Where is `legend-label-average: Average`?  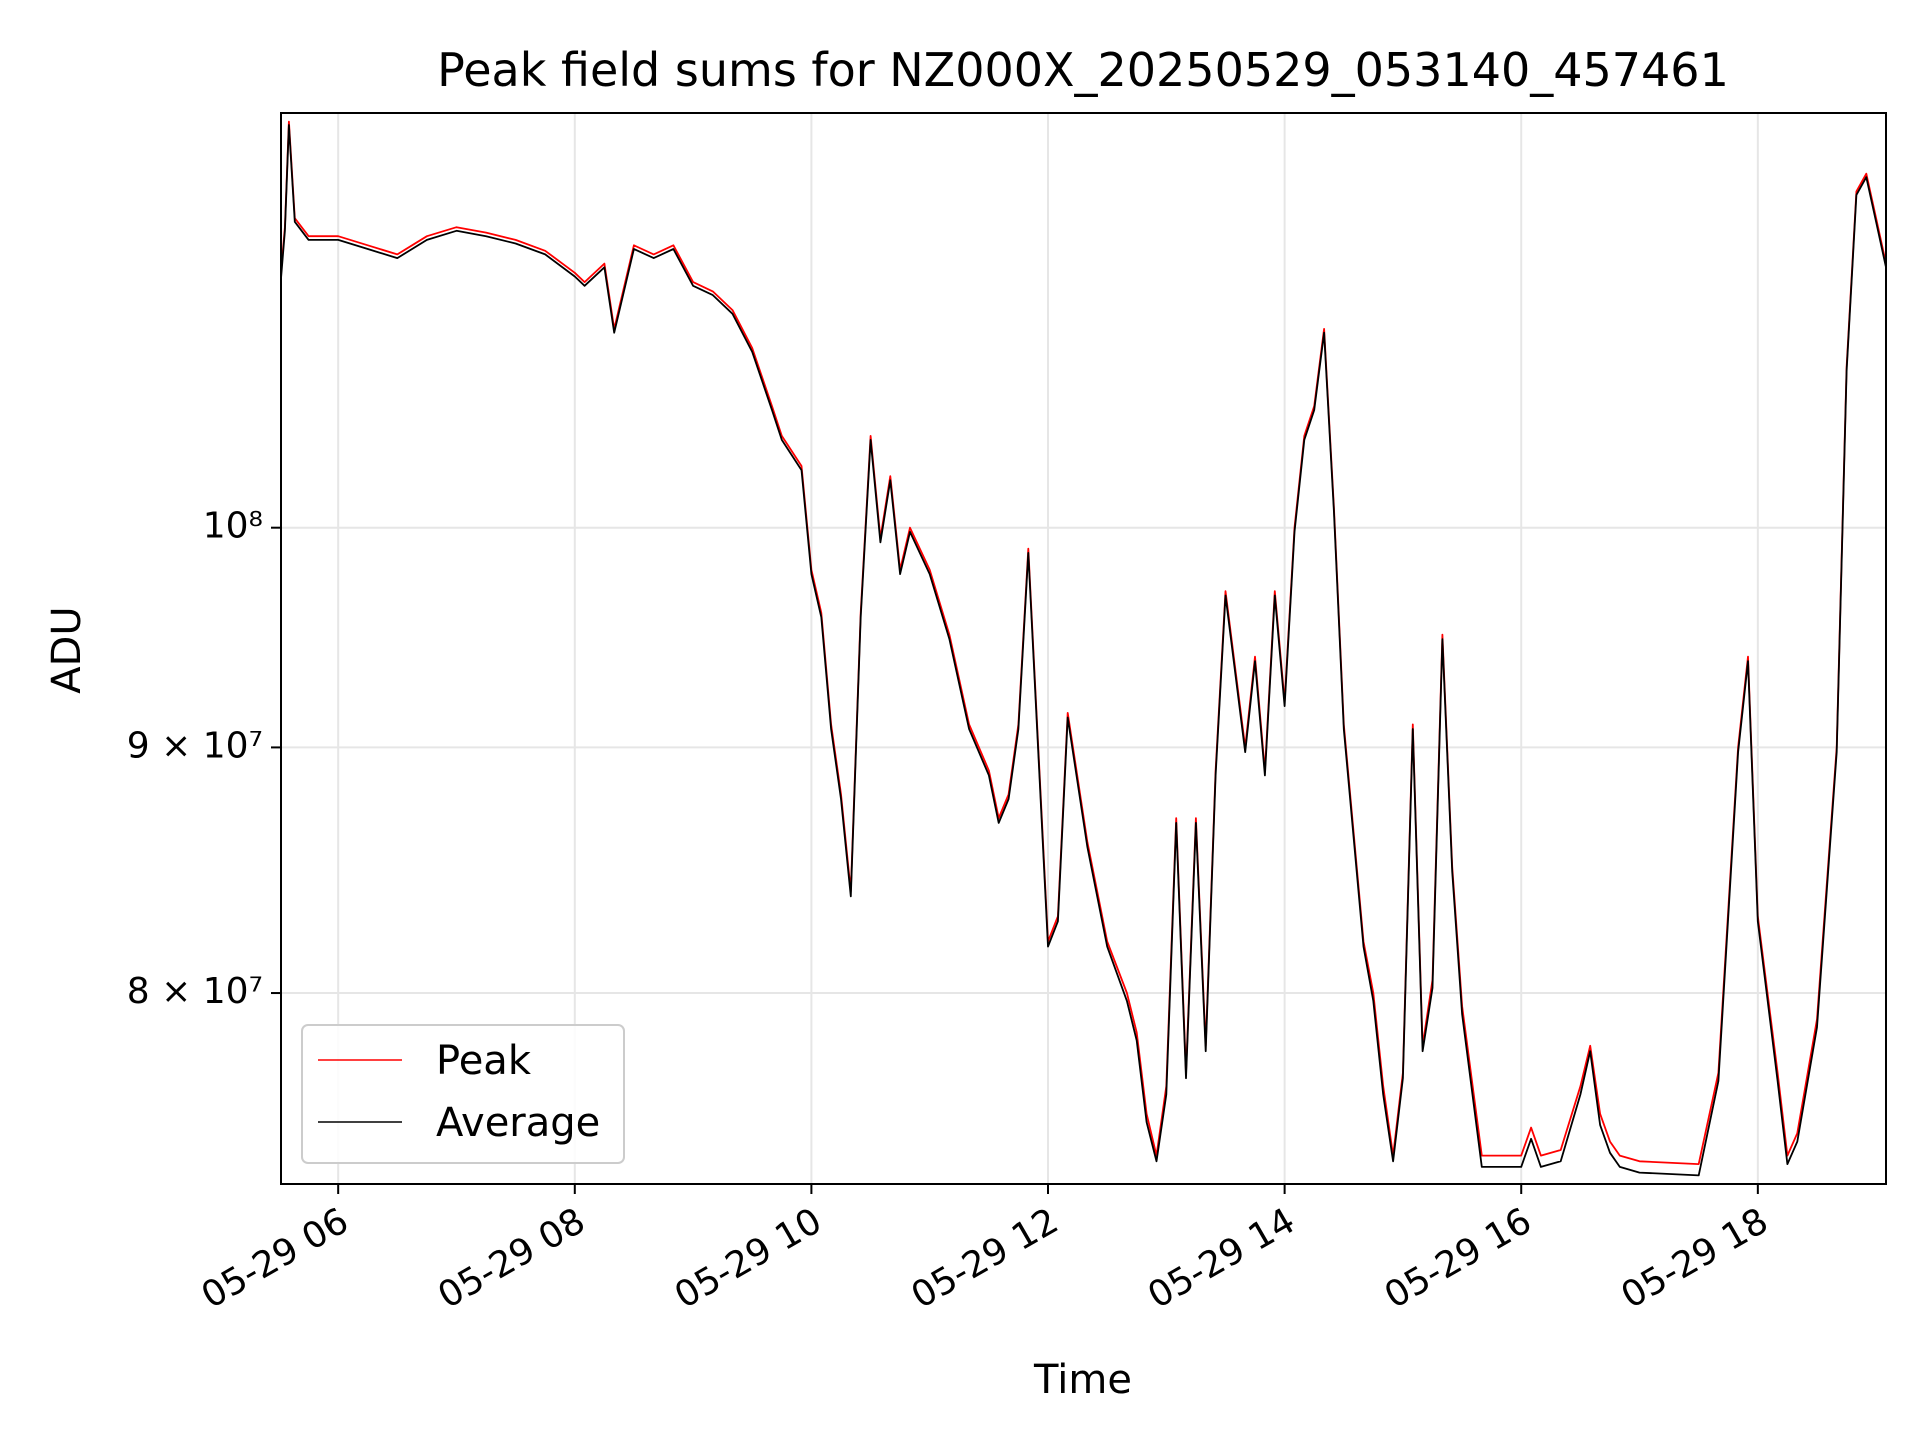
legend-label-average: Average is located at coordinates (518, 1123).